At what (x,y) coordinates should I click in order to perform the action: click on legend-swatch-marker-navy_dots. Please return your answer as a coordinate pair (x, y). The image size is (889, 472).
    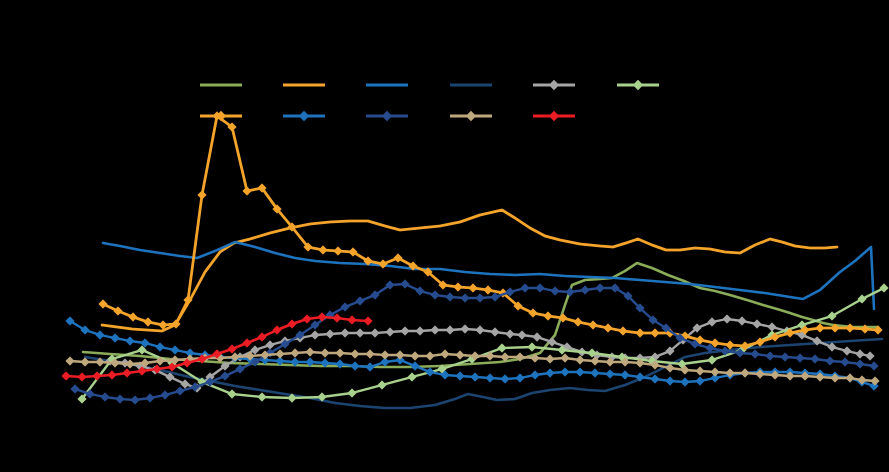
    Looking at the image, I should click on (387, 116).